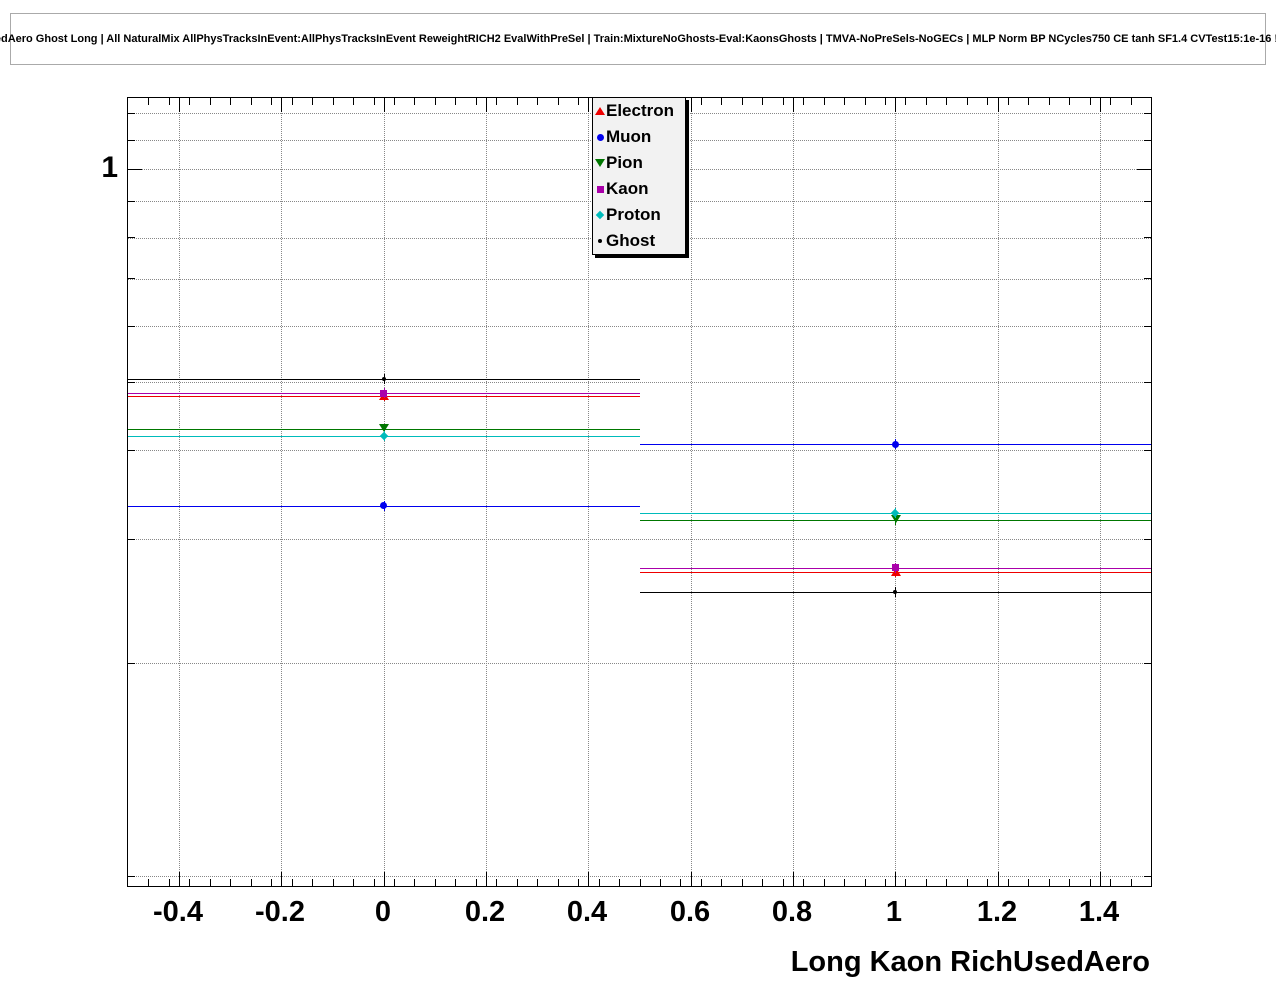 This screenshot has width=1276, height=996. Describe the element at coordinates (970, 962) in the screenshot. I see `x-axis-title: Long Kaon RichUsedAero` at that location.